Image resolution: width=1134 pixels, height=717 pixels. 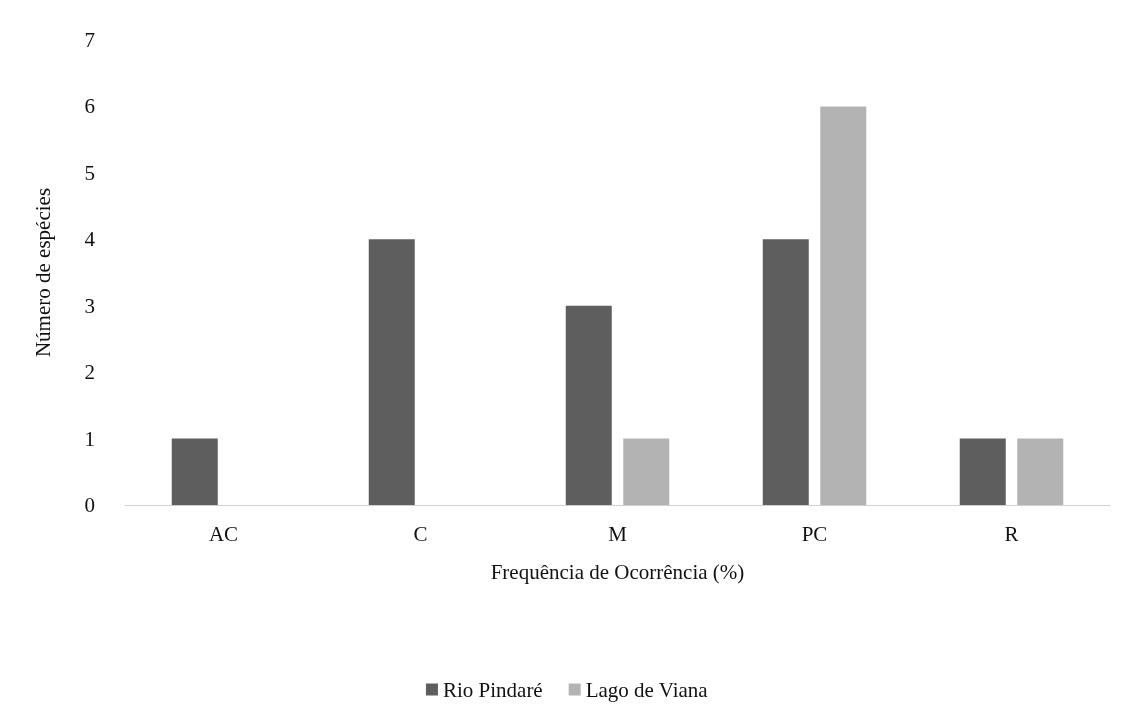 I want to click on y-tick-label: 6, so click(x=89, y=106).